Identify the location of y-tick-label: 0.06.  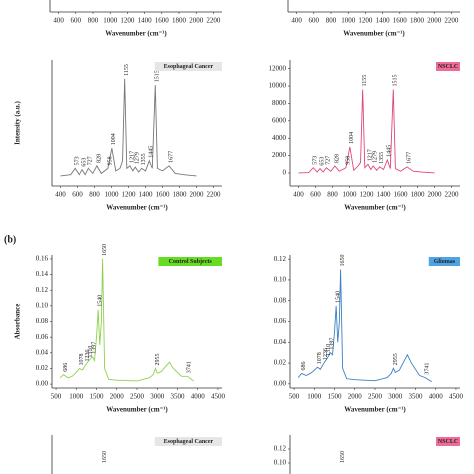
(280, 321).